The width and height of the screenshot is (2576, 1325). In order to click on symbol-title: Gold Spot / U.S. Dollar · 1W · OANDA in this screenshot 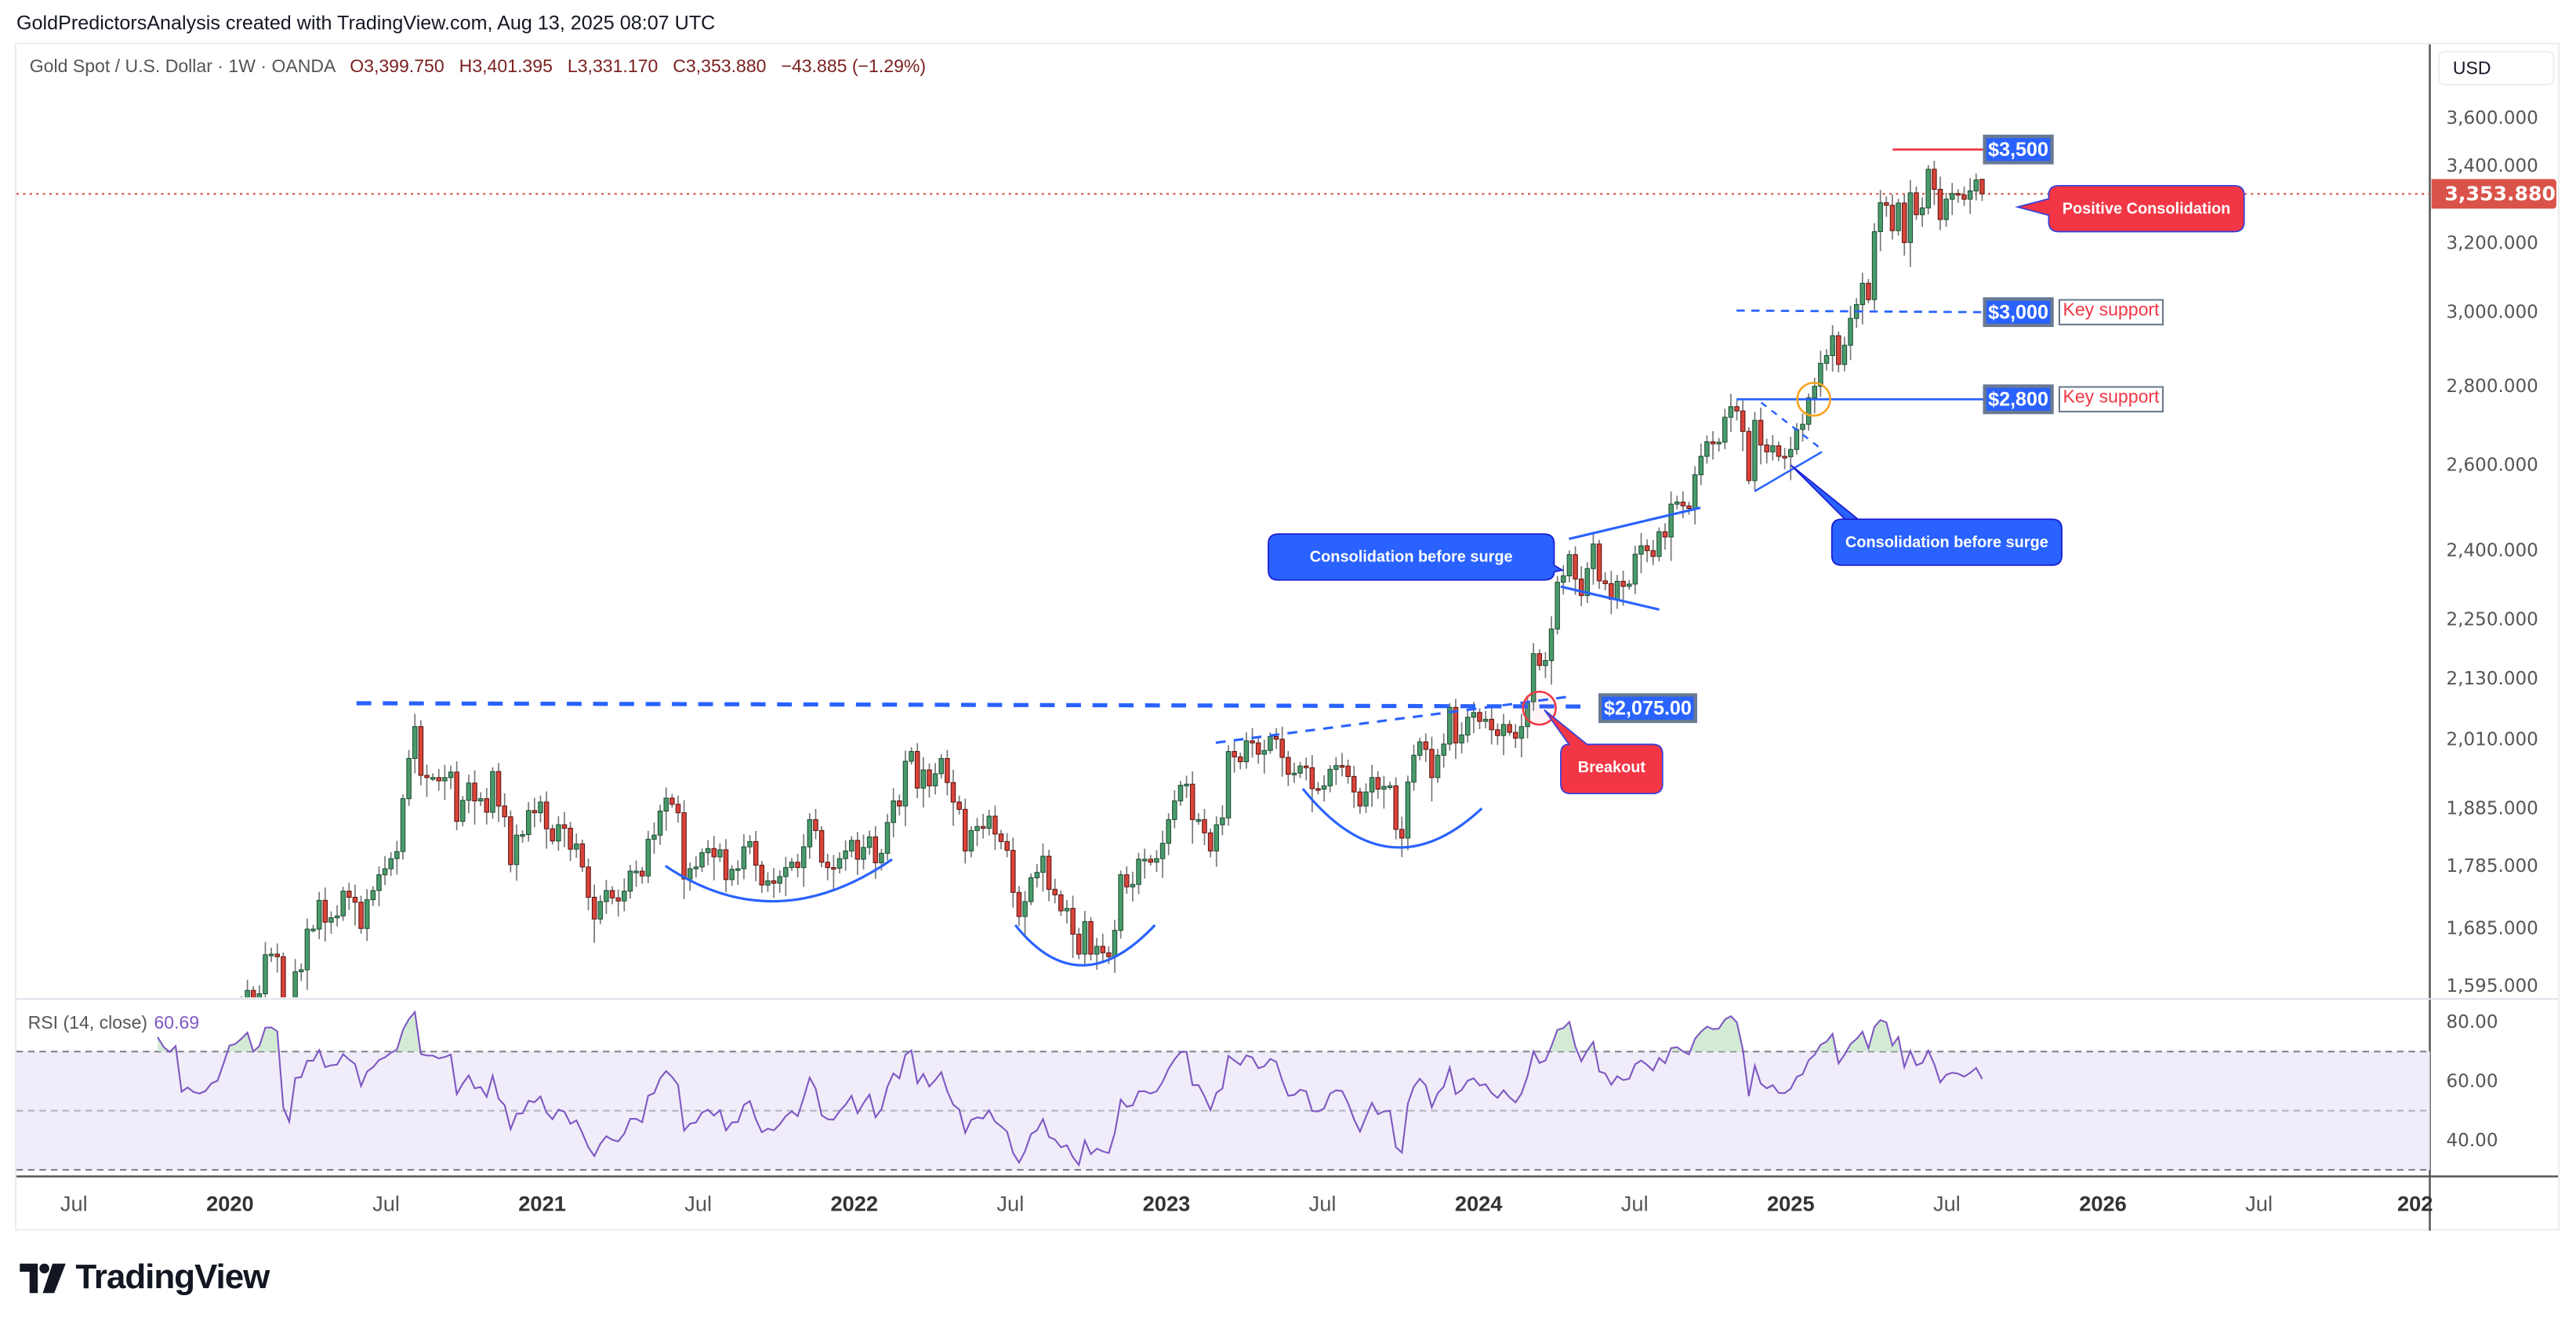, I will do `click(183, 67)`.